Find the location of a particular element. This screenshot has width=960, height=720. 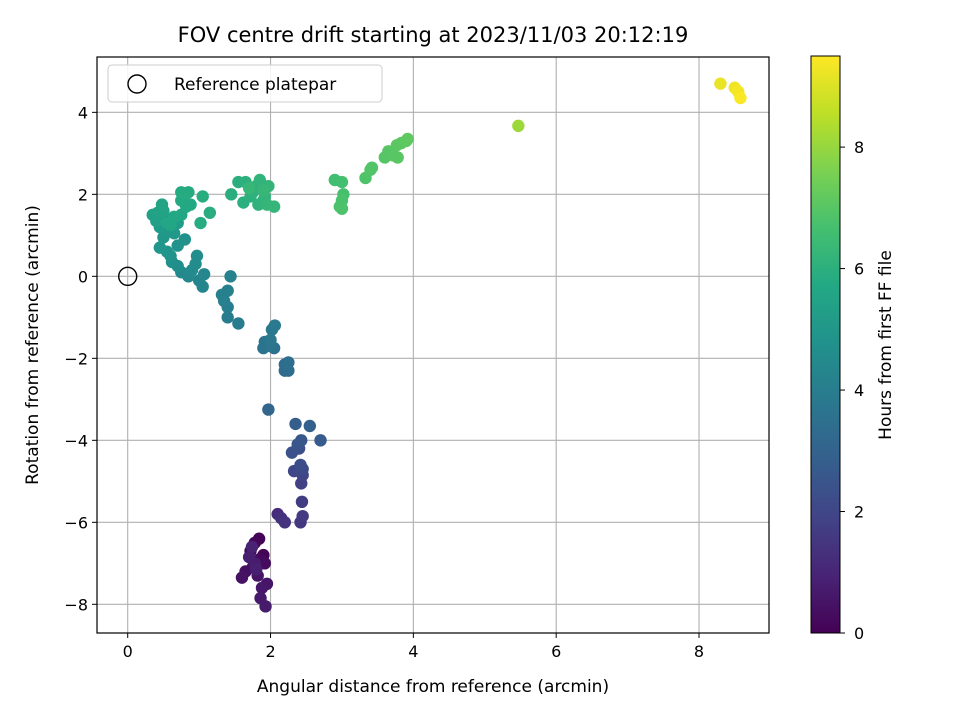

x-tick-label: 0 is located at coordinates (128, 651).